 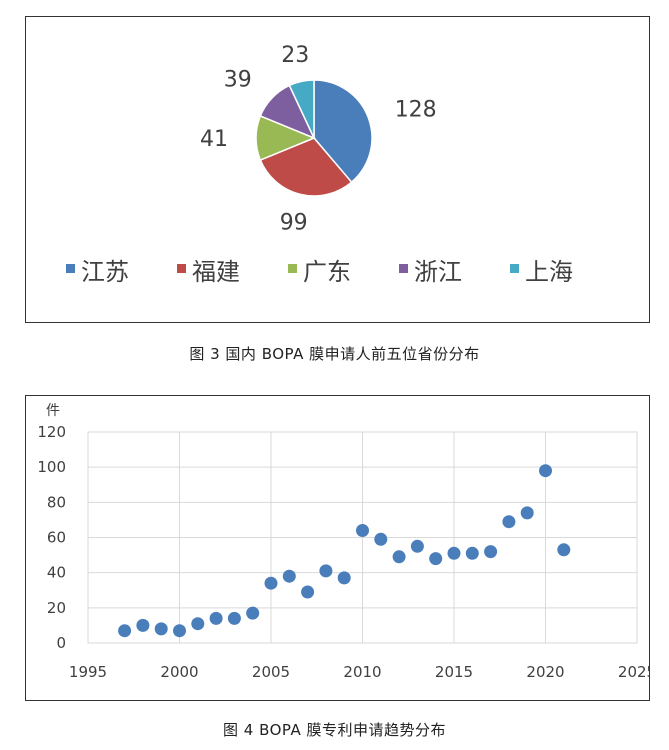 What do you see at coordinates (53, 411) in the screenshot?
I see `y-unit-label: 件` at bounding box center [53, 411].